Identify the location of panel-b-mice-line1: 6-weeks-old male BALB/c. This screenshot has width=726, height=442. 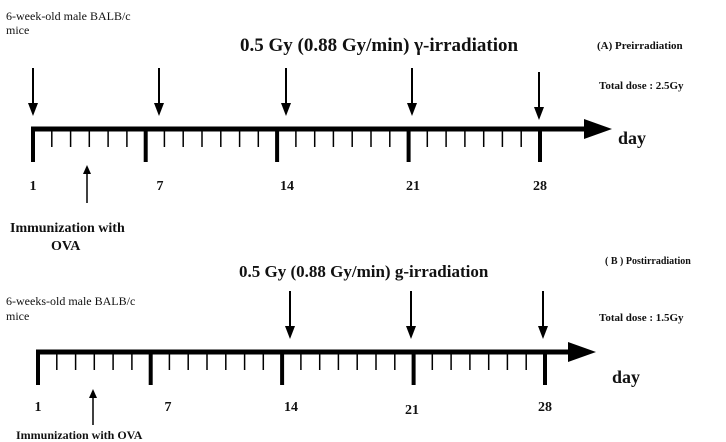
(70, 301).